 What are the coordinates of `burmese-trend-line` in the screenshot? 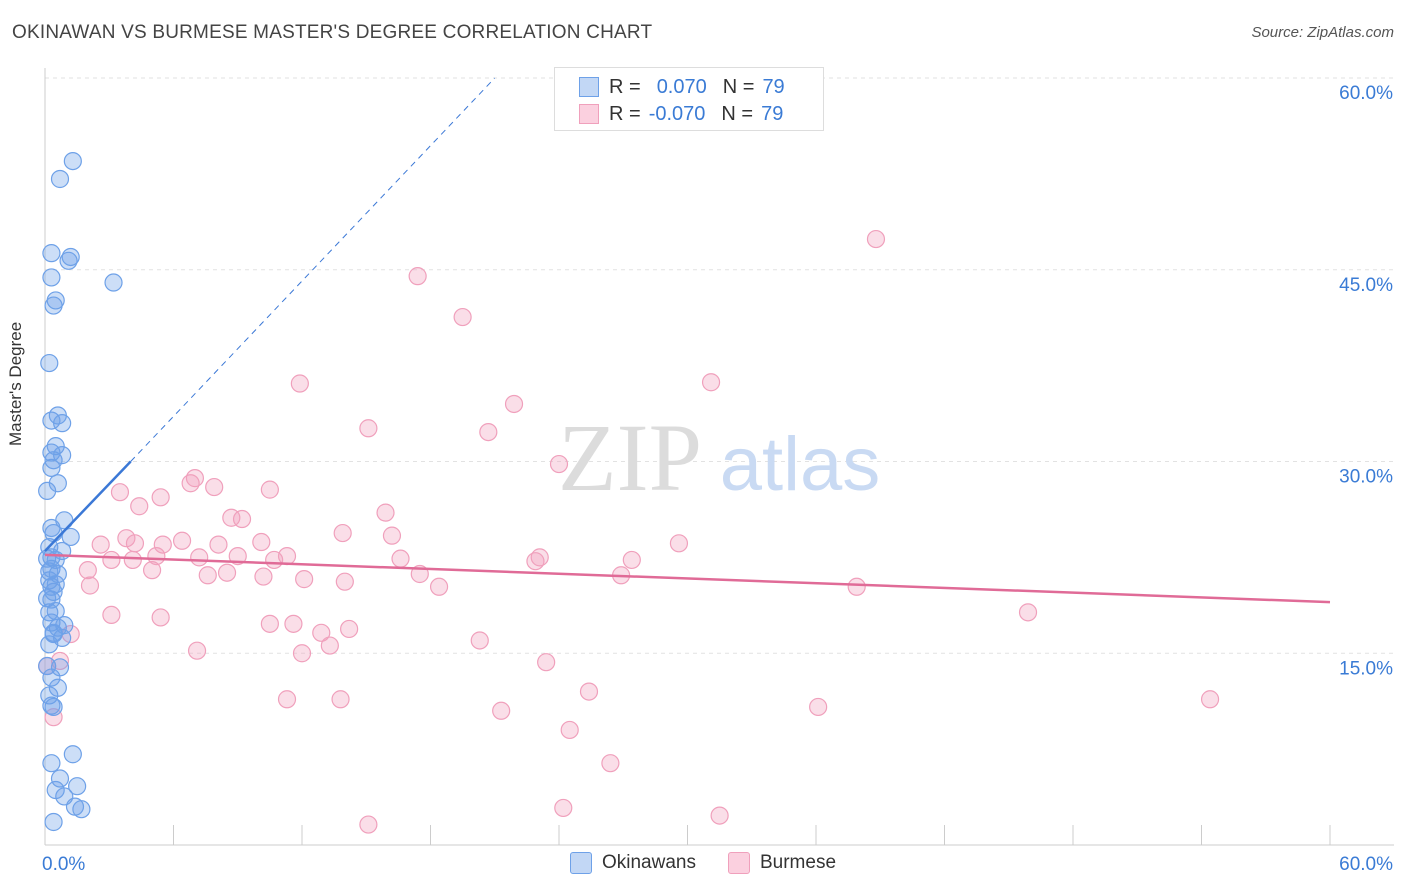 It's located at (687, 578).